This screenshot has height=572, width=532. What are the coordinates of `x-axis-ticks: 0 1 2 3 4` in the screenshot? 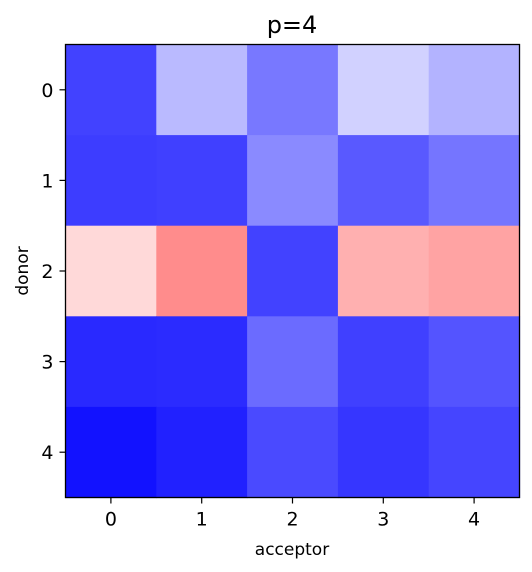 It's located at (292, 514).